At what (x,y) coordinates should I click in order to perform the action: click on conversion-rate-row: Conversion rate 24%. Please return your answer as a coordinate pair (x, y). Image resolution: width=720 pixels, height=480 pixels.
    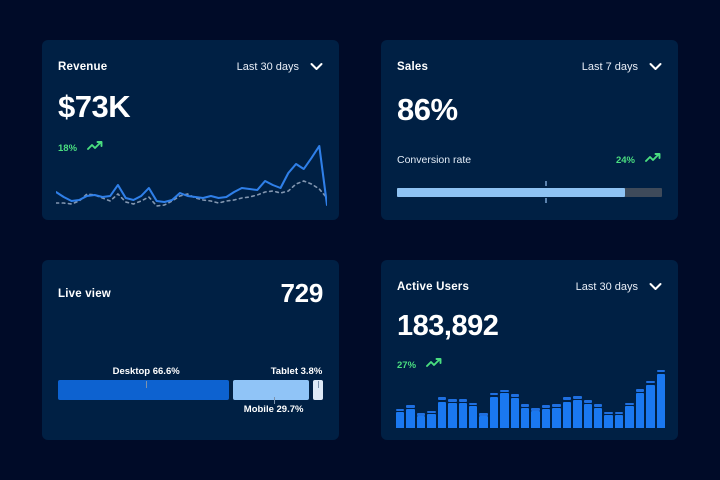
    Looking at the image, I should click on (529, 160).